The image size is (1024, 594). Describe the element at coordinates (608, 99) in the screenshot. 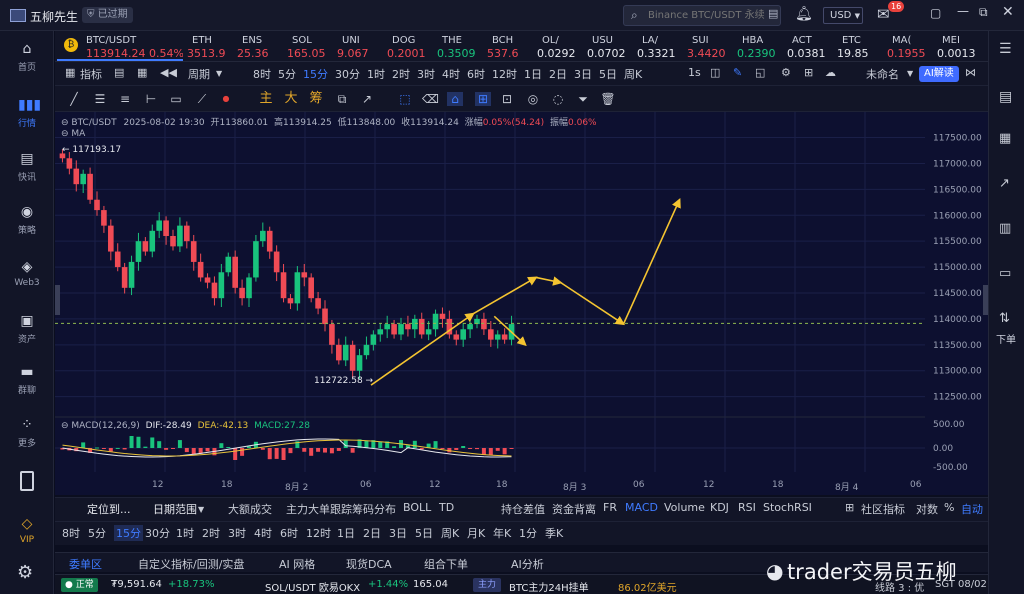

I see `trash-icon: 🗑︎` at that location.